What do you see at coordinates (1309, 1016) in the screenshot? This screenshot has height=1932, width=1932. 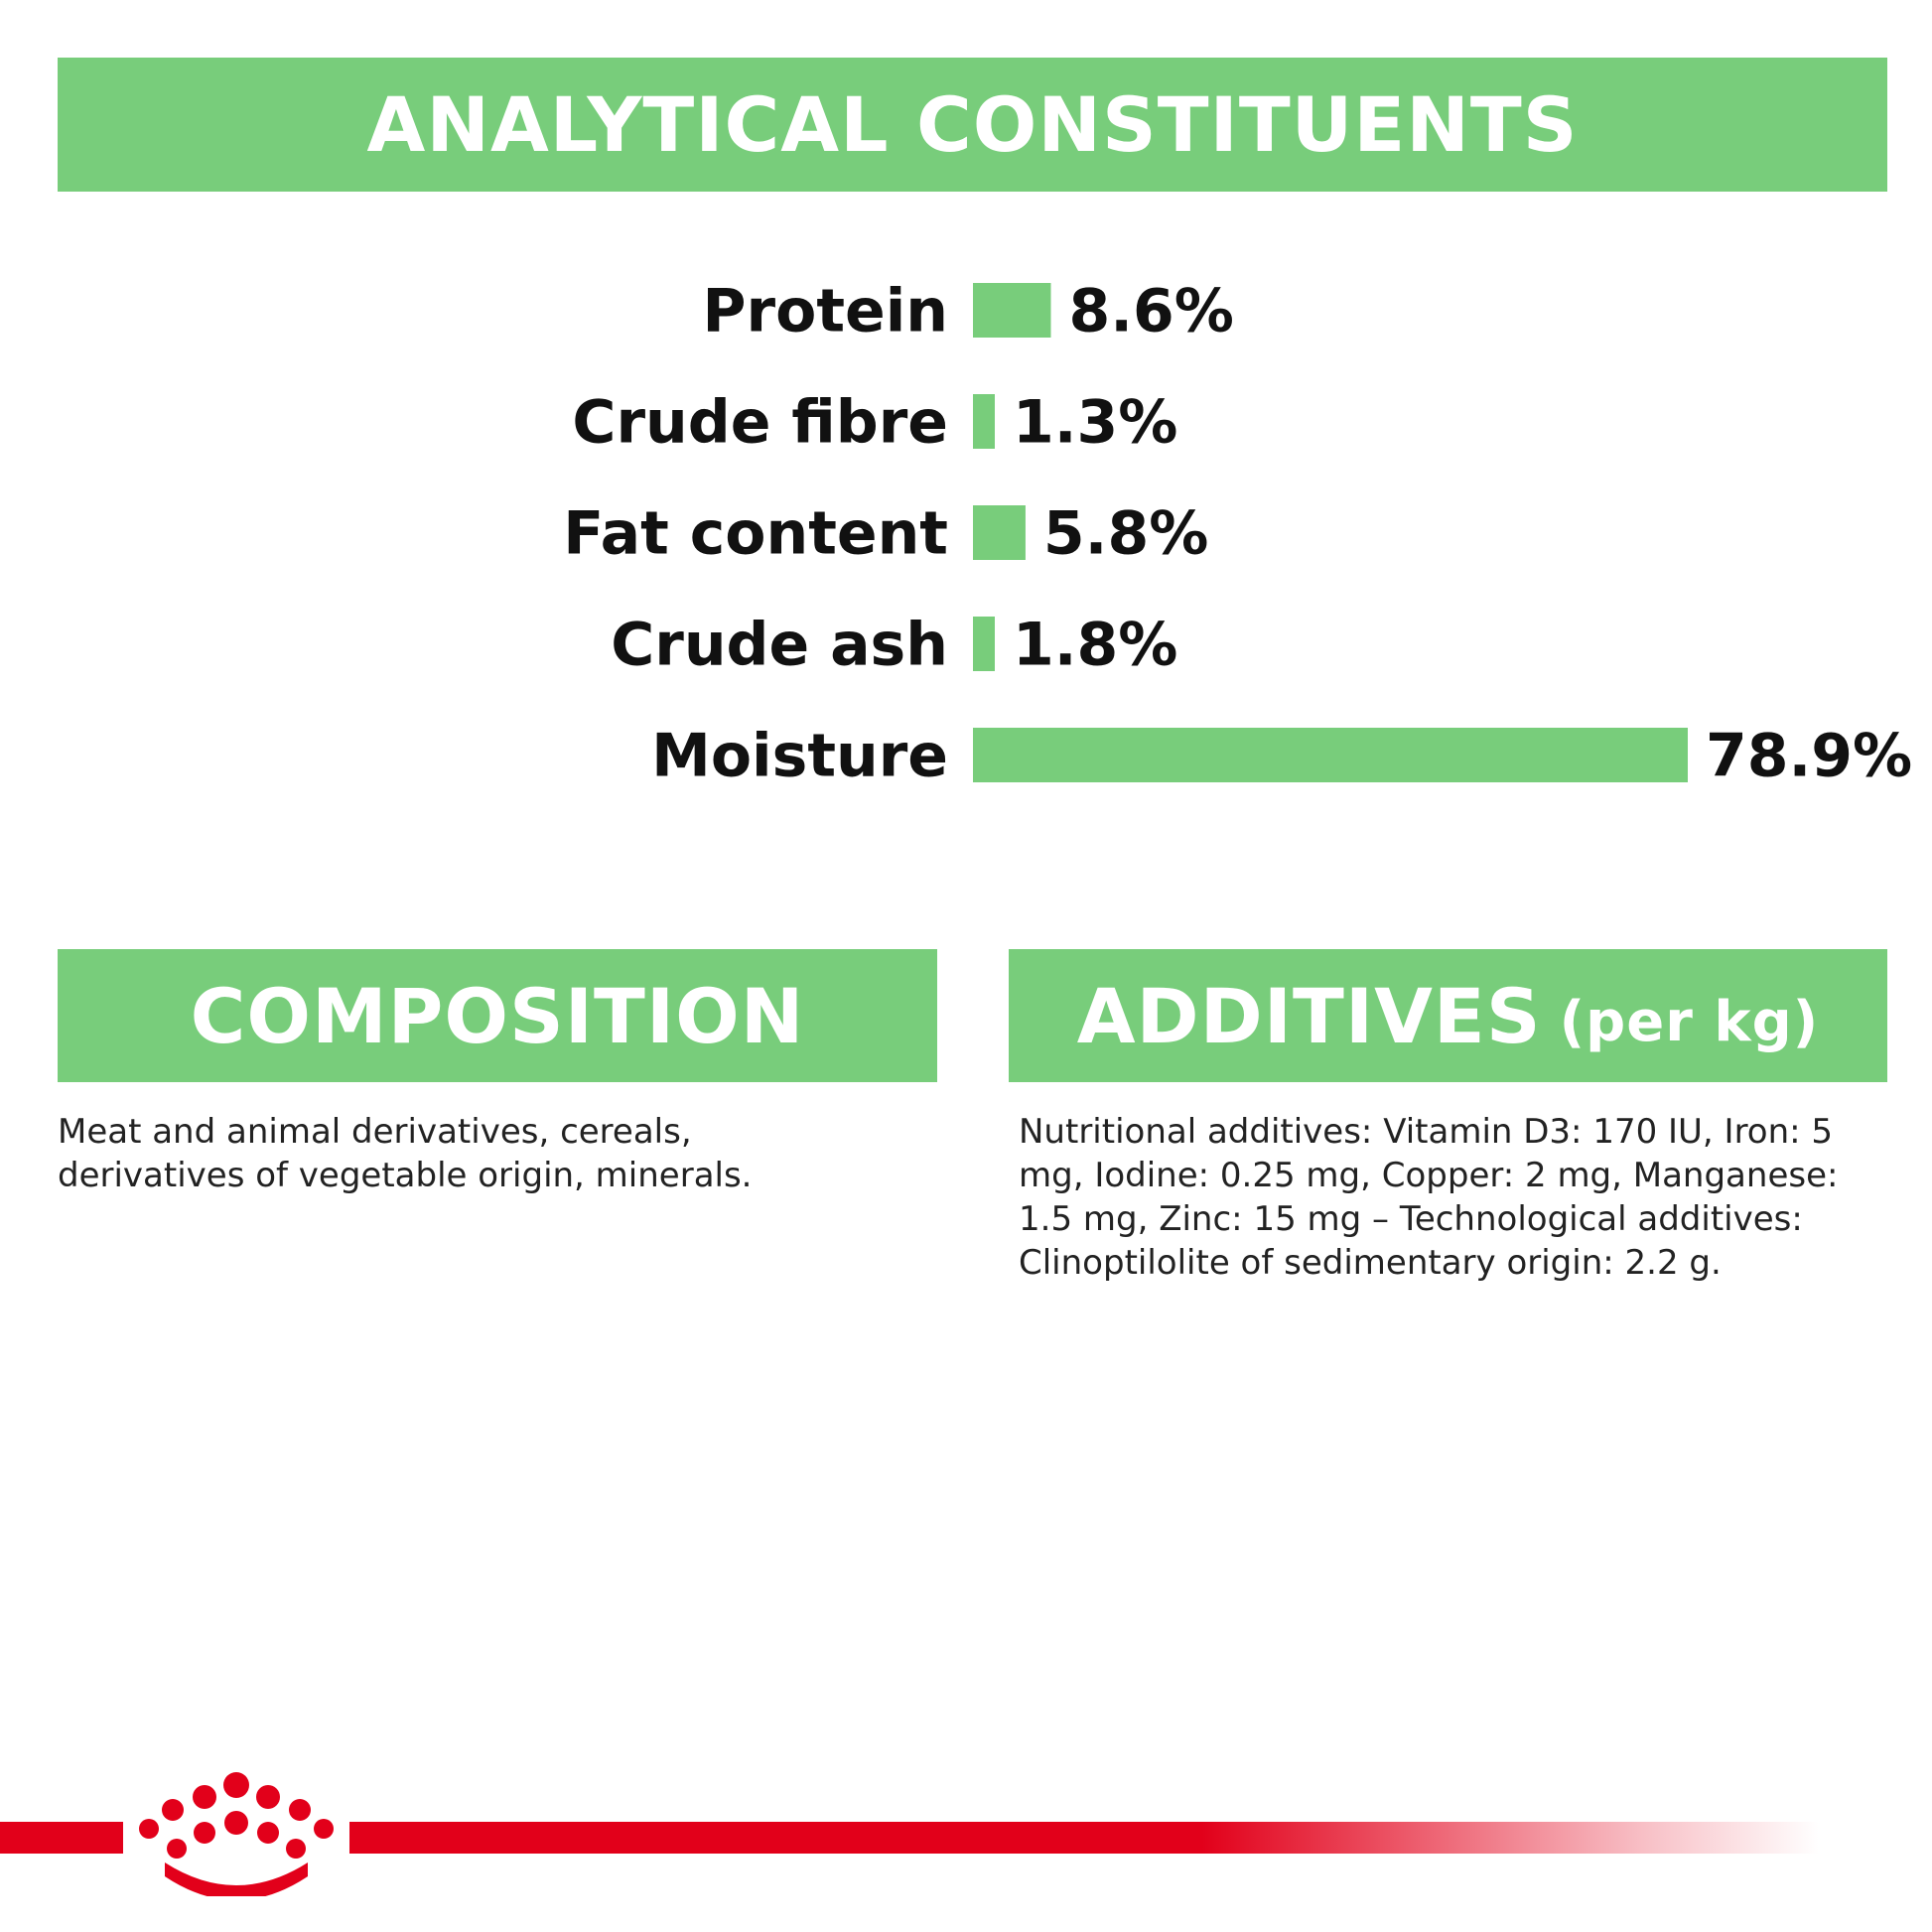 I see `additives-heading-text: ADDITIVES` at bounding box center [1309, 1016].